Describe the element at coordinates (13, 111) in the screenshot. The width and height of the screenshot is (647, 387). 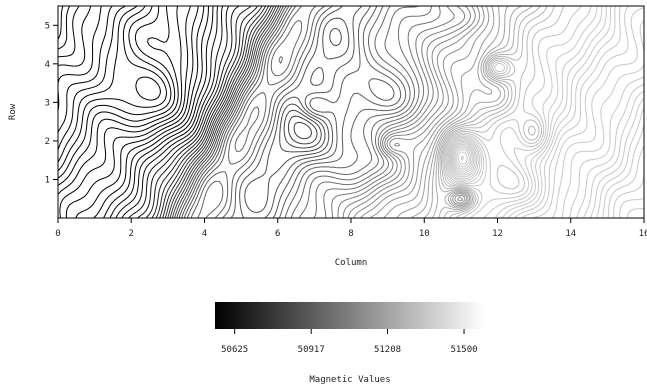
I see `y-axis-label: Row` at that location.